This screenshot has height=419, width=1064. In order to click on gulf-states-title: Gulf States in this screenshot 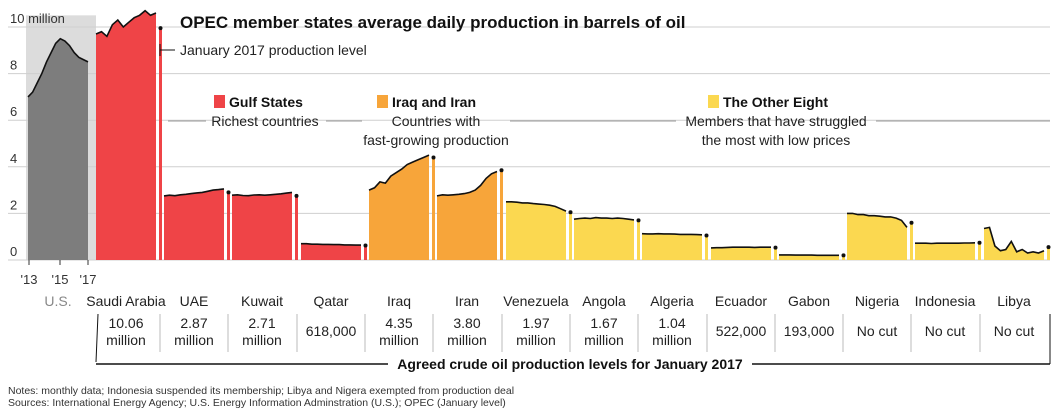, I will do `click(266, 102)`.